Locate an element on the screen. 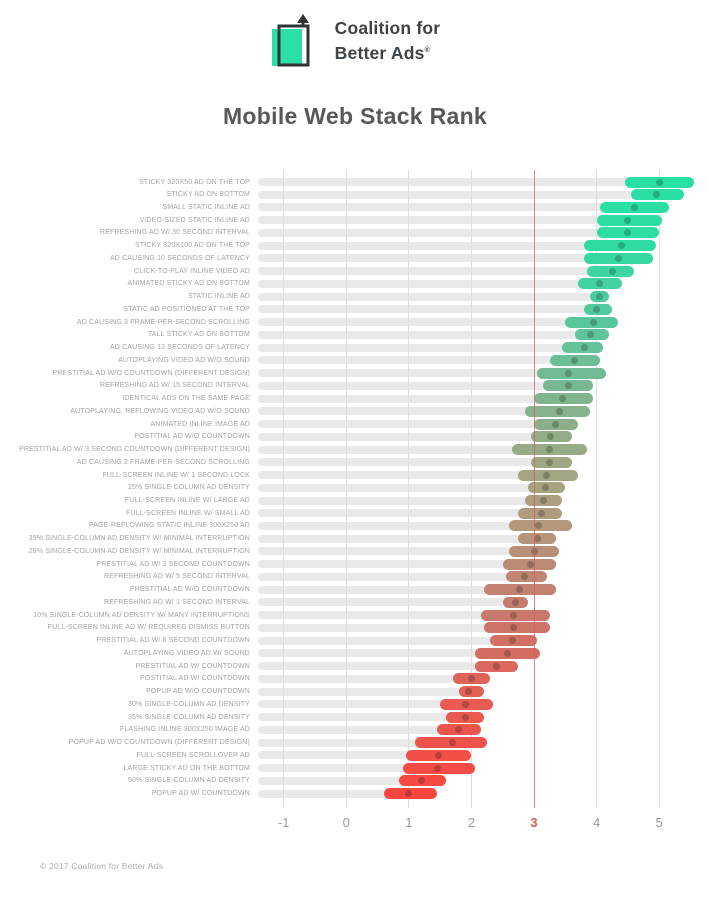  row-label: 50% SINGLE-COLUMN AD DENSITY is located at coordinates (188, 781).